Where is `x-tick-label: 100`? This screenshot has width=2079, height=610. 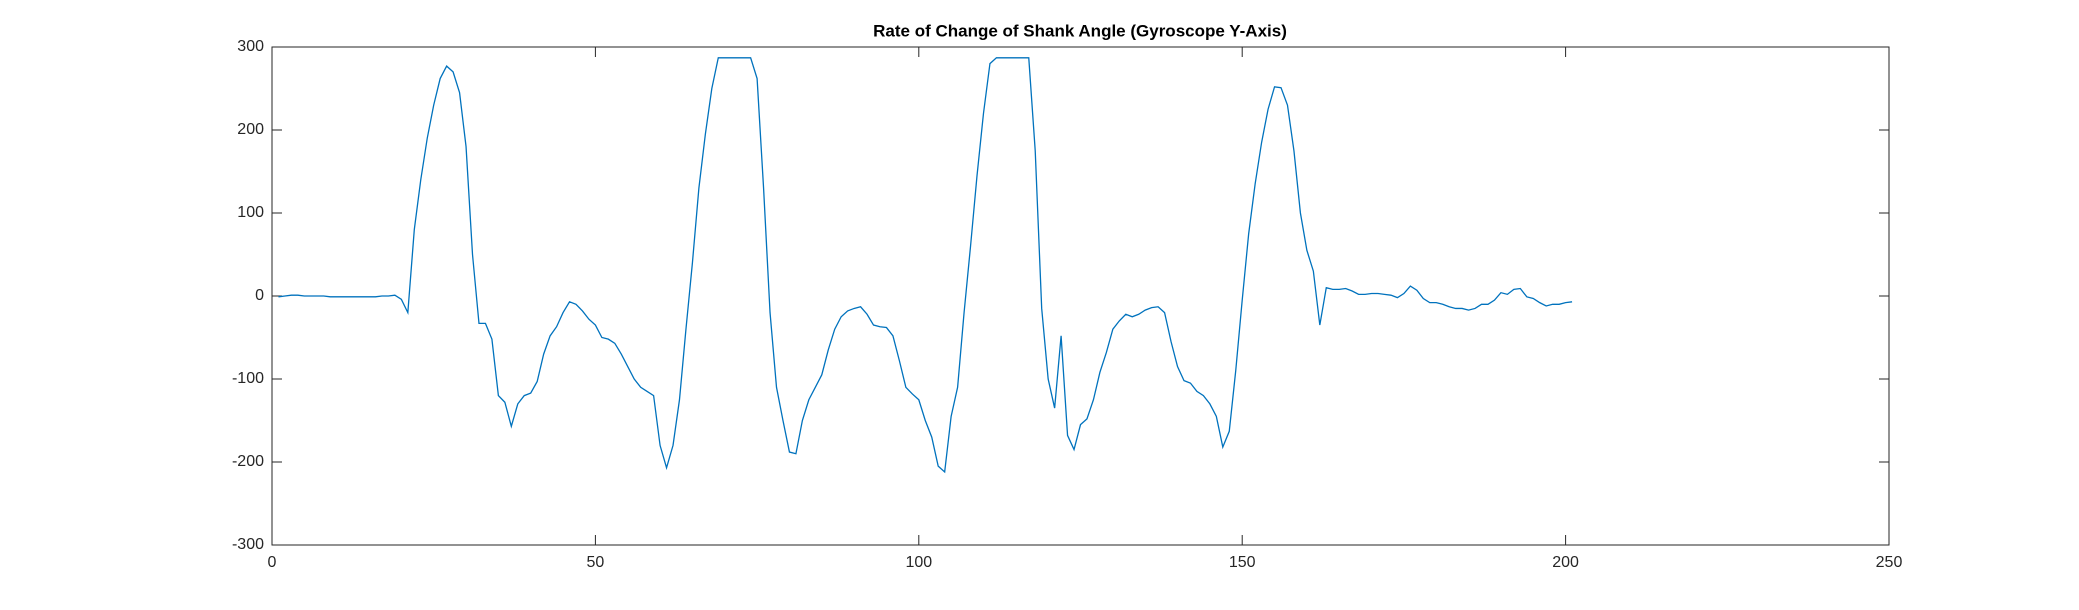
x-tick-label: 100 is located at coordinates (918, 562).